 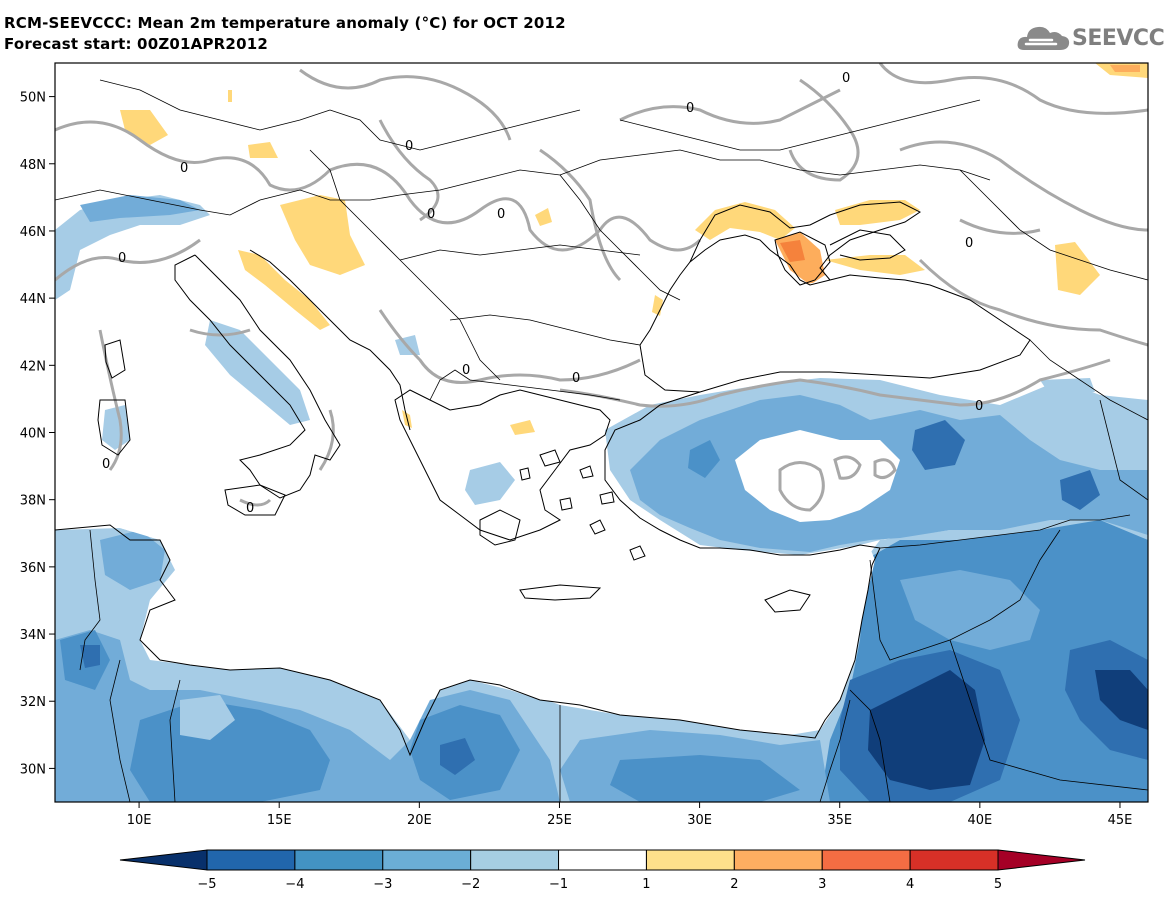 I want to click on lon-tick-label: 15E, so click(x=279, y=820).